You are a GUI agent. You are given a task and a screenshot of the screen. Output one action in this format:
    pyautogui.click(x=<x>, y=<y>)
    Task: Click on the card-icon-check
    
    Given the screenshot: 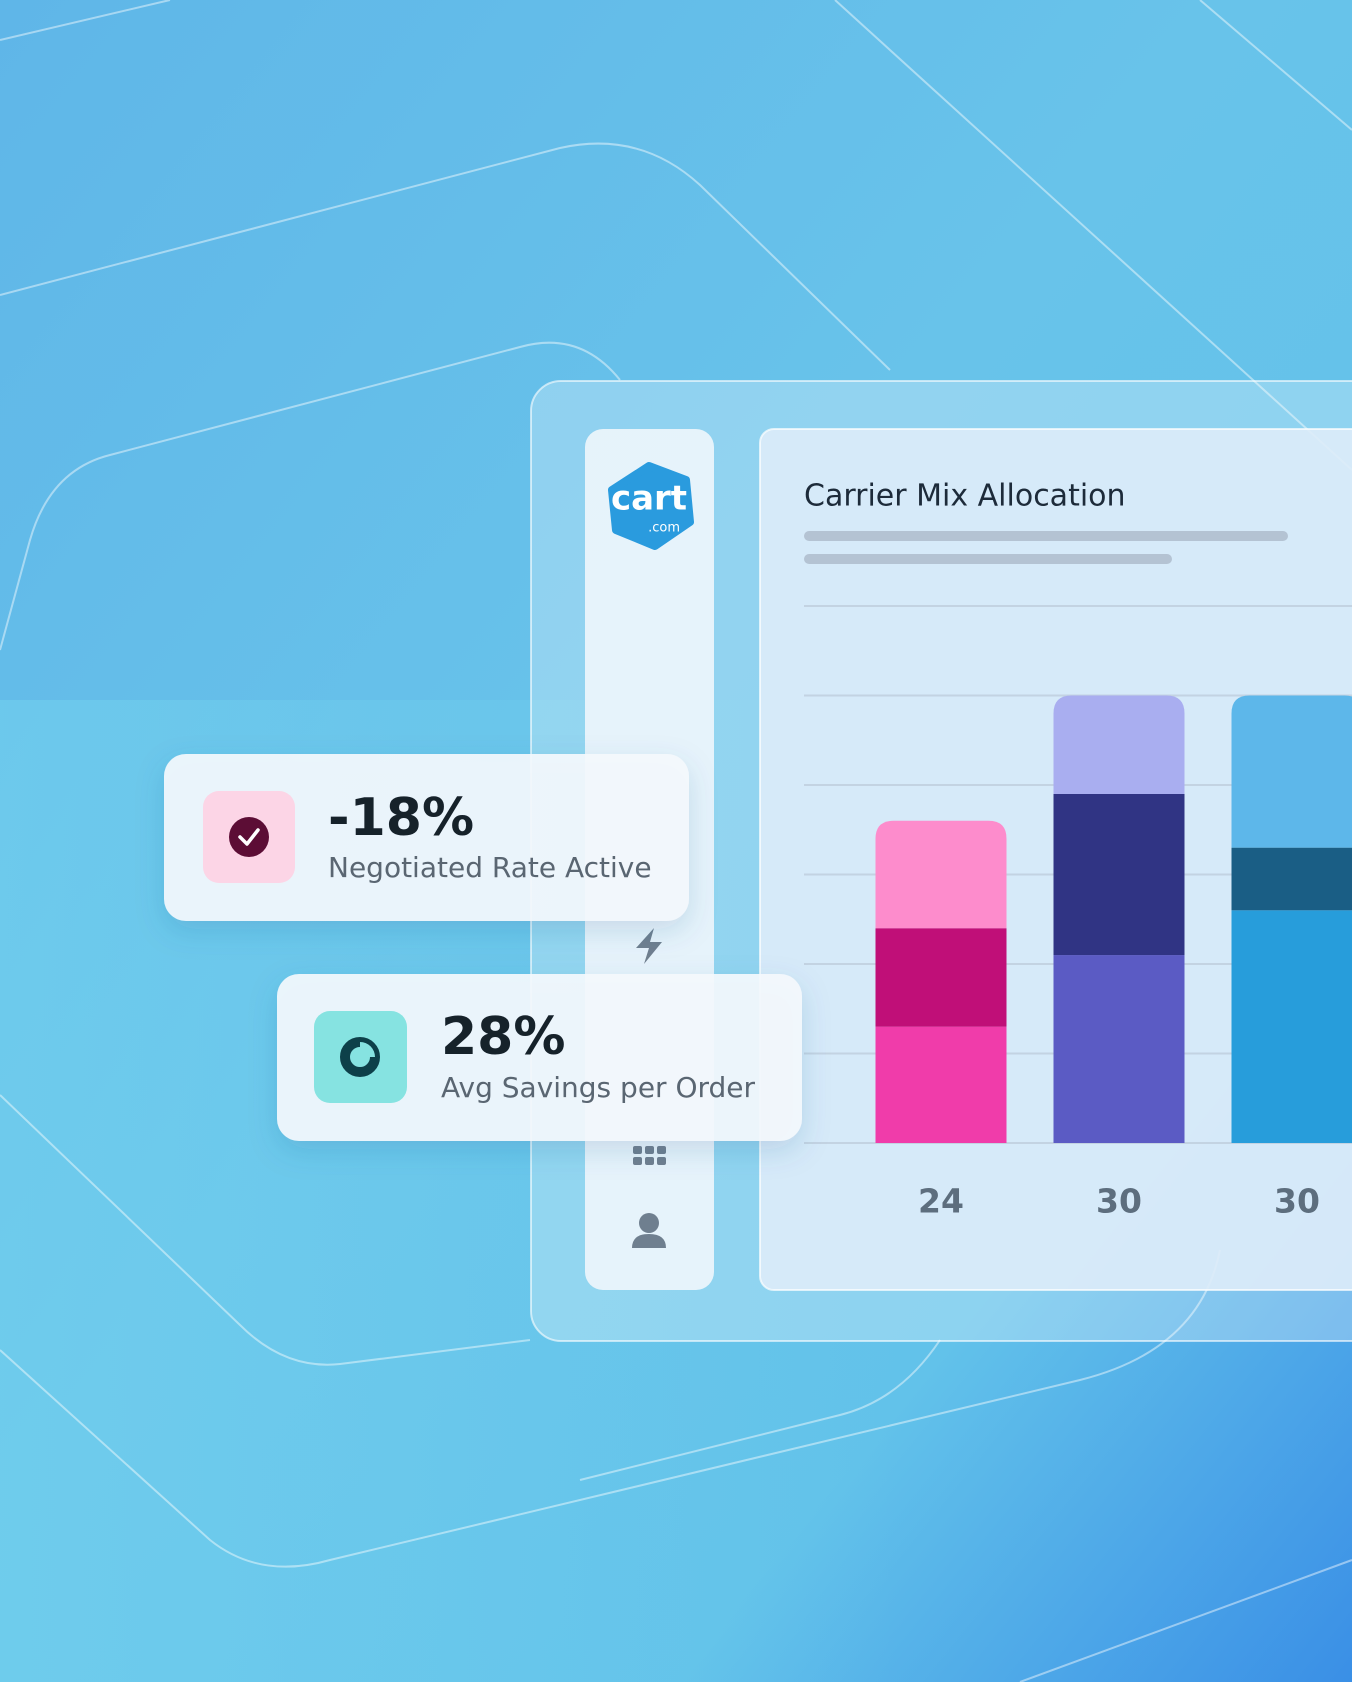 What is the action you would take?
    pyautogui.click(x=249, y=837)
    